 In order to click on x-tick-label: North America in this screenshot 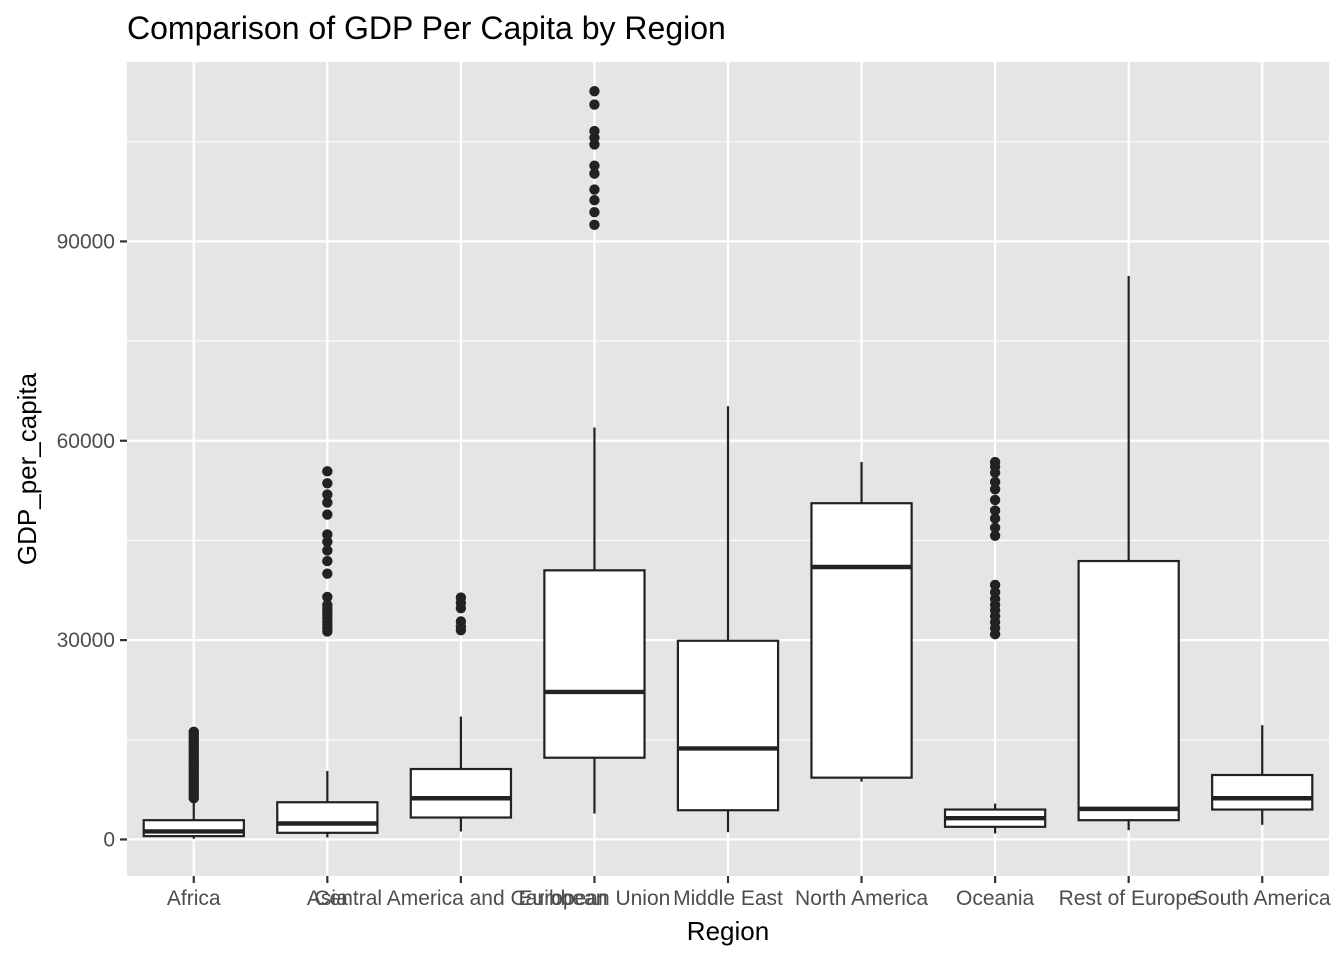, I will do `click(861, 898)`.